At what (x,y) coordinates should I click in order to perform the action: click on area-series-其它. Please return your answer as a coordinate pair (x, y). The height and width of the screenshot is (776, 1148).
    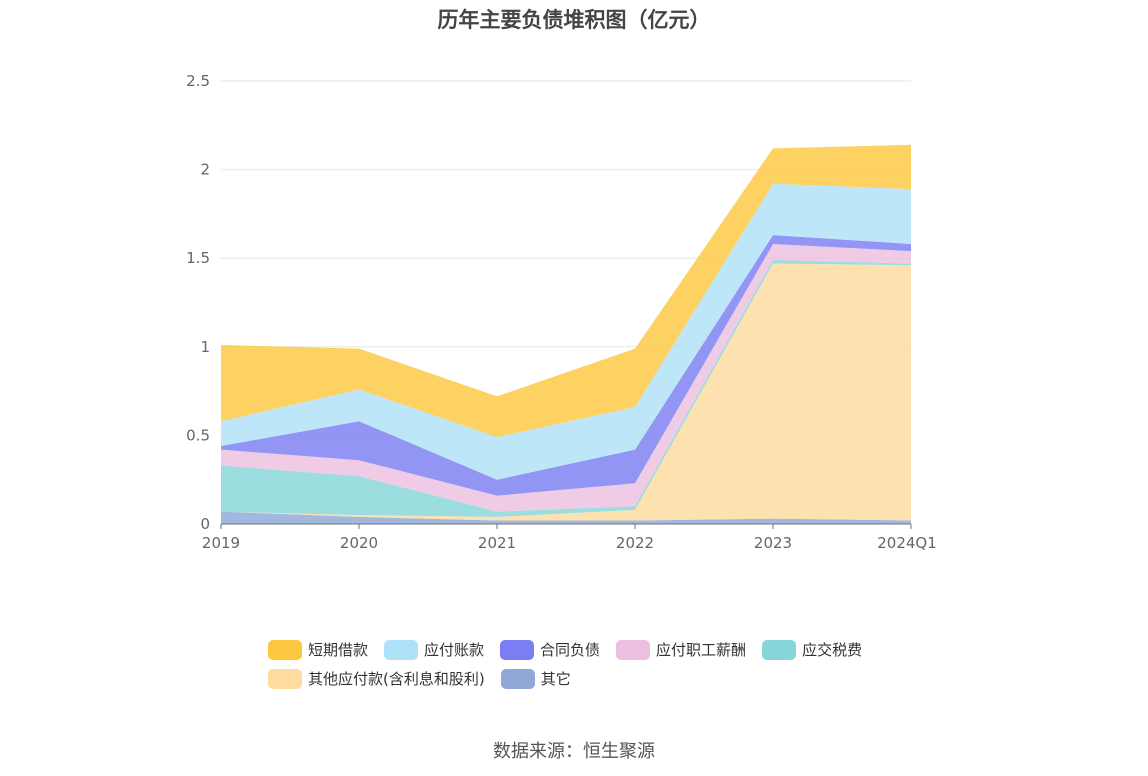
    Looking at the image, I should click on (566, 517).